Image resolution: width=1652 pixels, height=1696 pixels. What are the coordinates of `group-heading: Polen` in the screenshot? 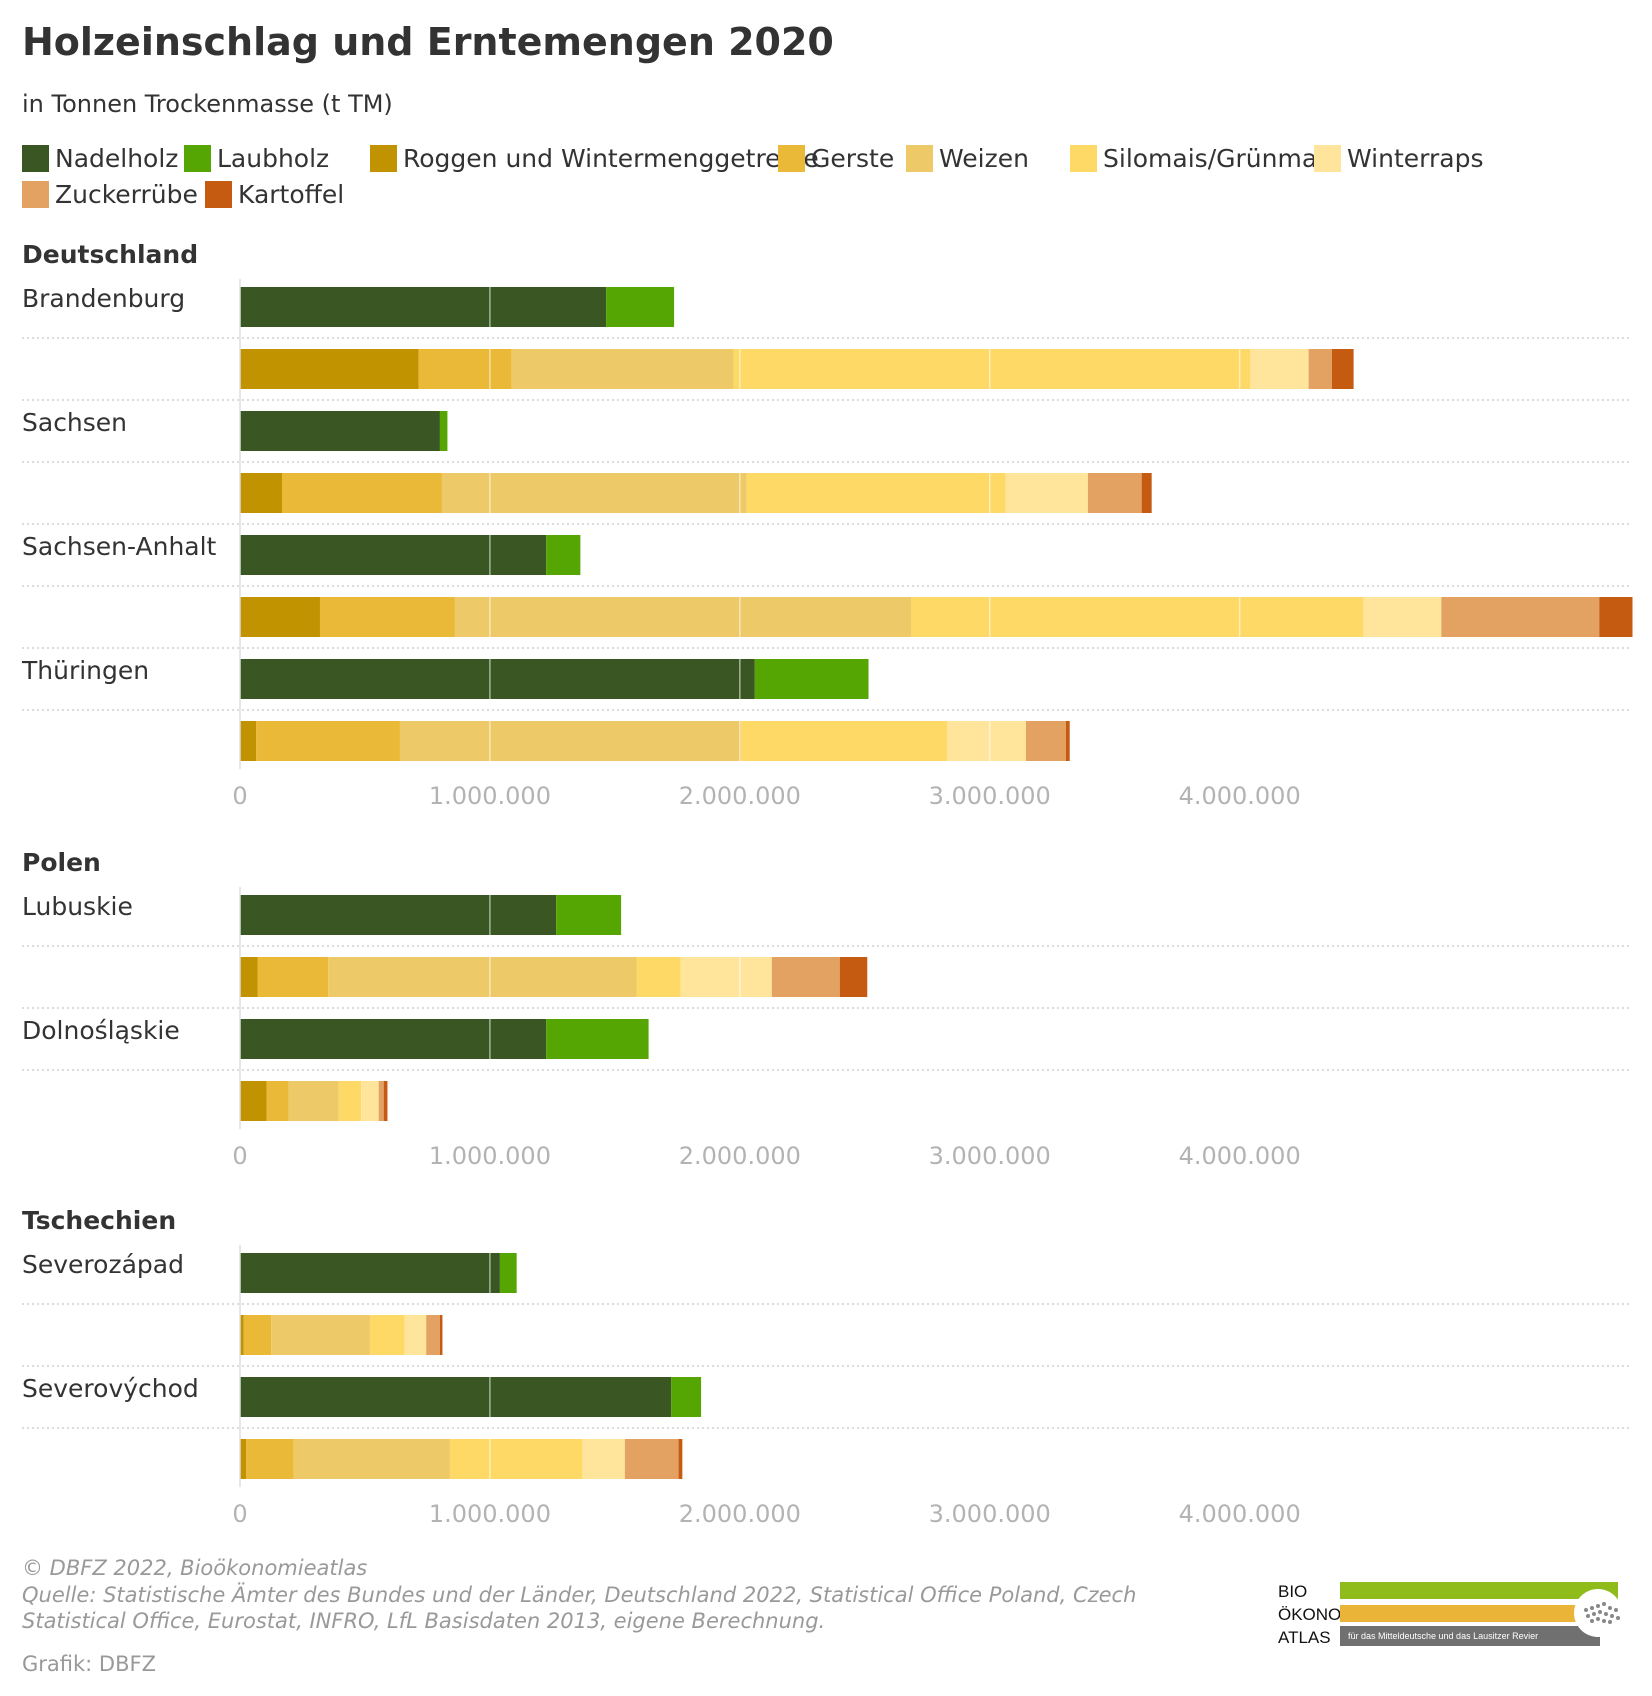 It's located at (61, 862).